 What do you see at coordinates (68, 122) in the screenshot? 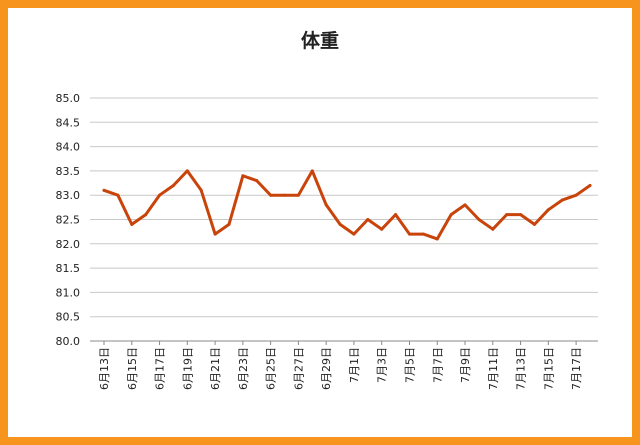
I see `y-tick-label: 84.5` at bounding box center [68, 122].